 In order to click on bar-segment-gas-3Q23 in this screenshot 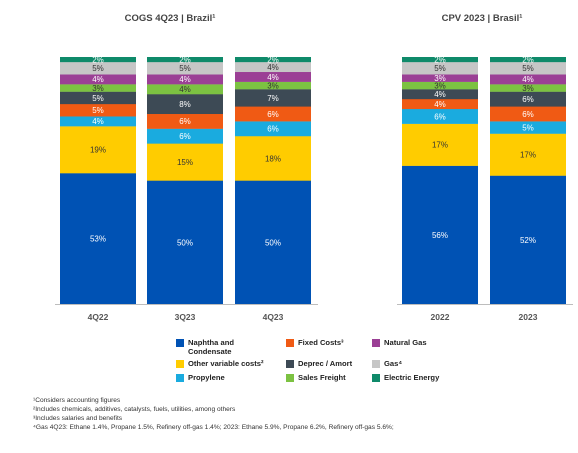, I will do `click(185, 68)`.